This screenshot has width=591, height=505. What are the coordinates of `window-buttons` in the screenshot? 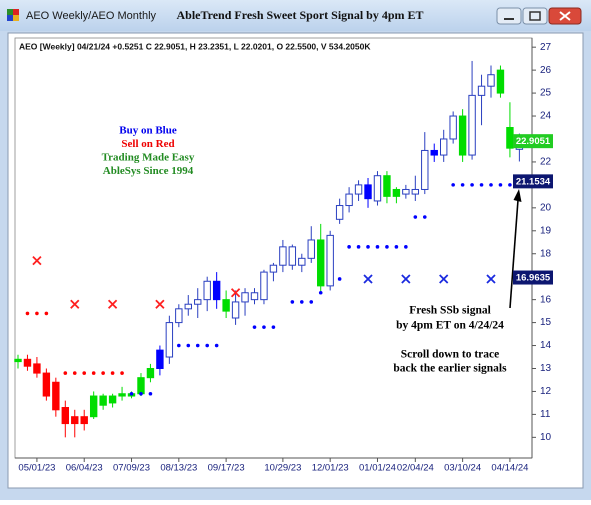 It's located at (539, 16).